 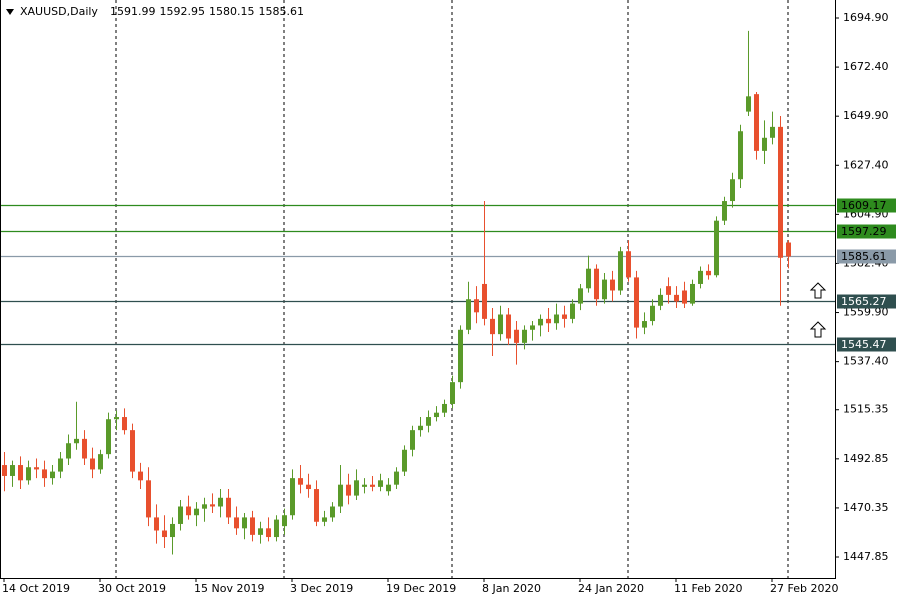 I want to click on y-tick-label: 1470.35, so click(x=866, y=507).